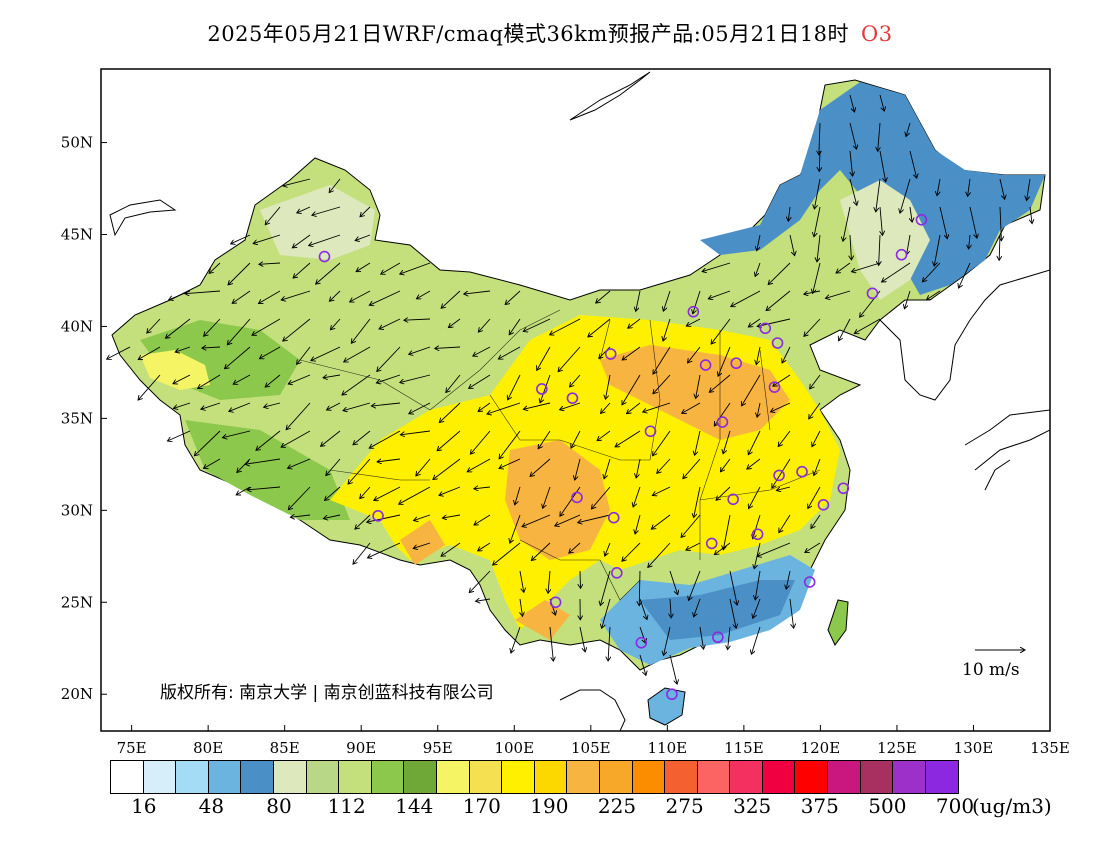 The height and width of the screenshot is (850, 1100). What do you see at coordinates (617, 806) in the screenshot?
I see `colorbar-label: 225` at bounding box center [617, 806].